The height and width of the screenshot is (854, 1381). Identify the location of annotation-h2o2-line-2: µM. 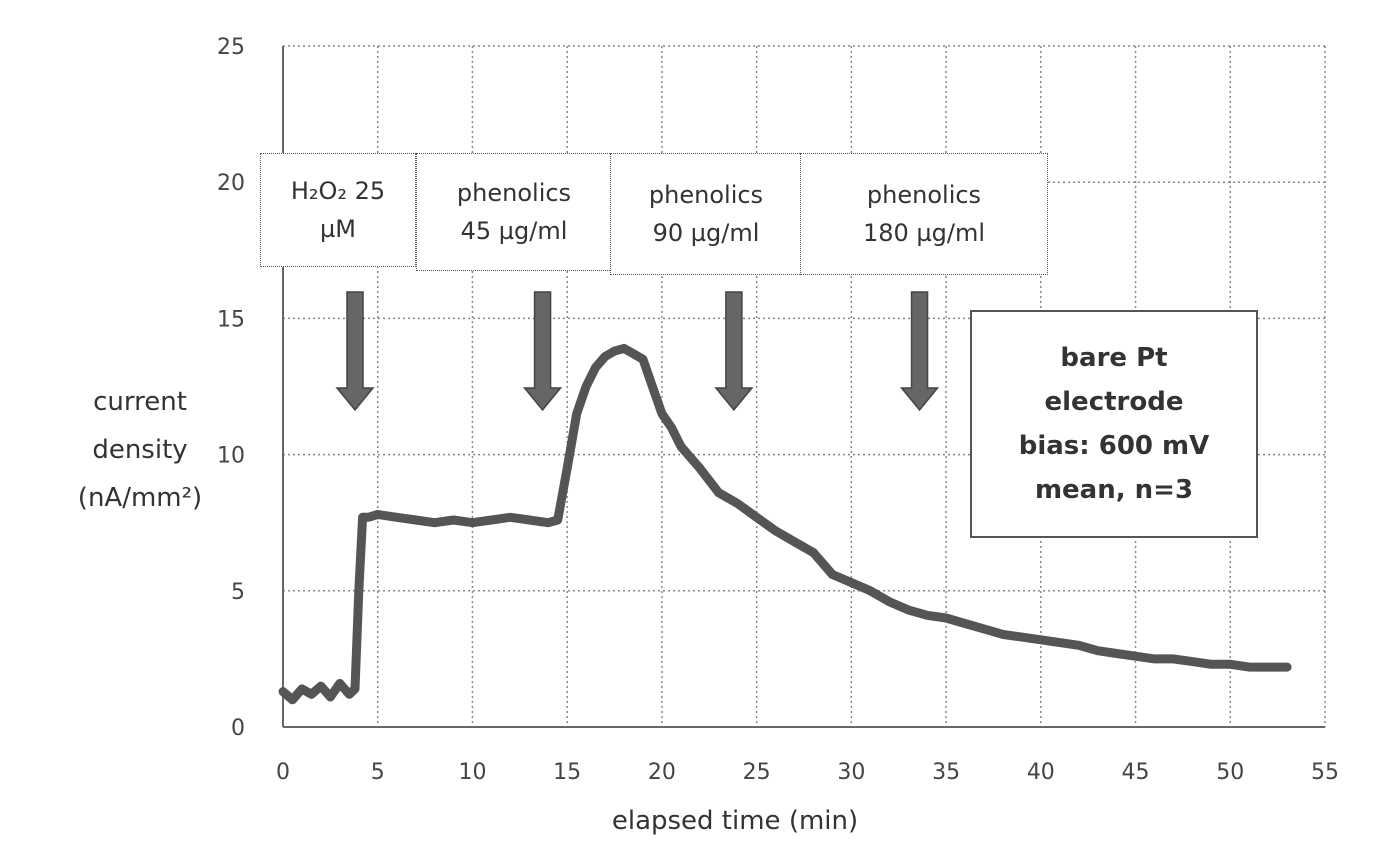
(338, 229).